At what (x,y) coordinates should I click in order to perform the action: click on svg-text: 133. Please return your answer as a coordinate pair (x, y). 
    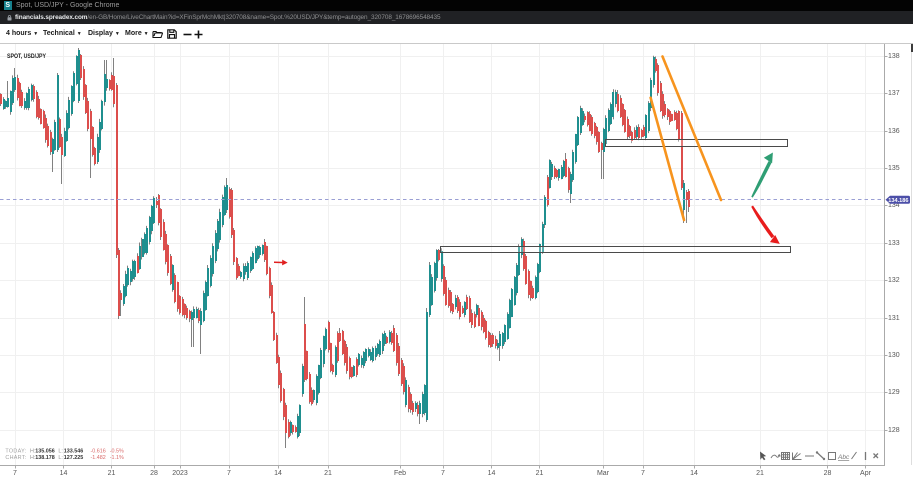
    Looking at the image, I should click on (894, 243).